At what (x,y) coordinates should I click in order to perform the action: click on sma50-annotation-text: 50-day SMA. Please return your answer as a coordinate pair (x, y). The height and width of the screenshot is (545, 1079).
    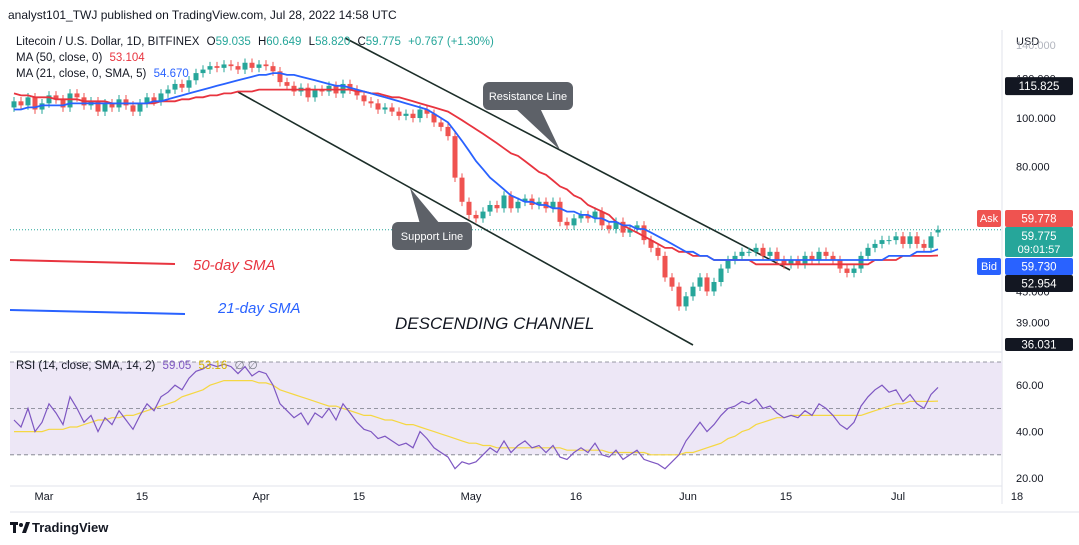
    Looking at the image, I should click on (234, 265).